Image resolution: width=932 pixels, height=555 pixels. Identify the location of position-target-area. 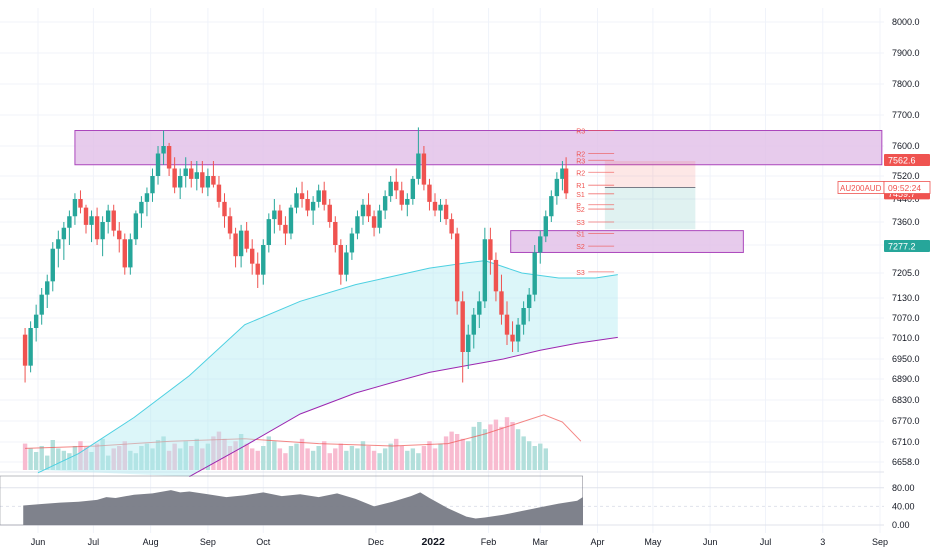
(650, 208).